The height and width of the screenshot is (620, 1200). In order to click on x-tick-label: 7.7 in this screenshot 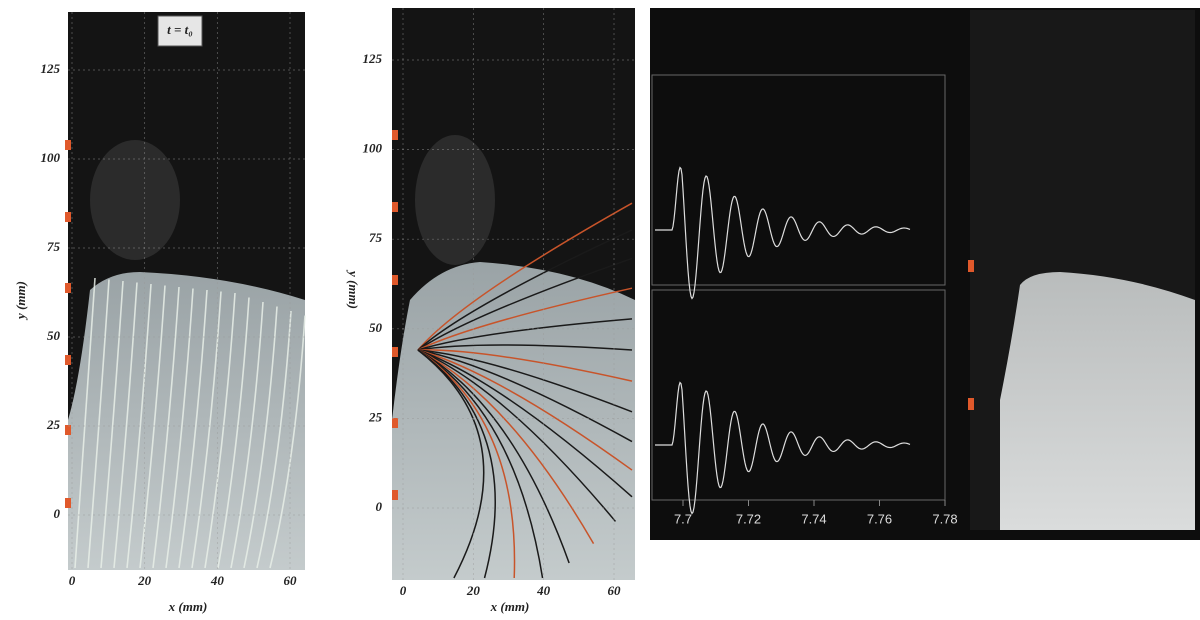, I will do `click(683, 518)`.